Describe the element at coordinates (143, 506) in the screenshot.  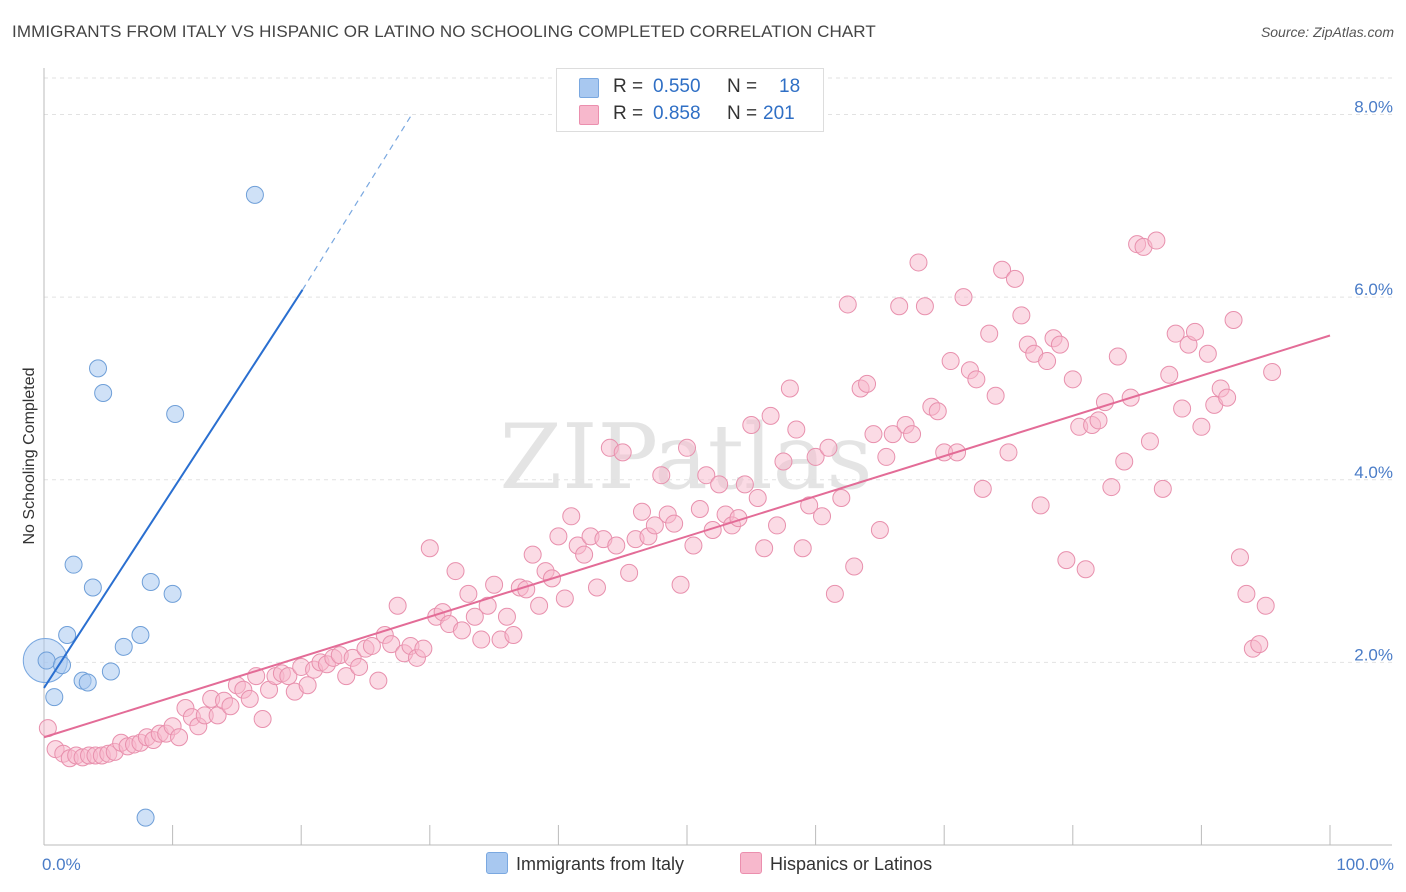
I see `italy-points` at that location.